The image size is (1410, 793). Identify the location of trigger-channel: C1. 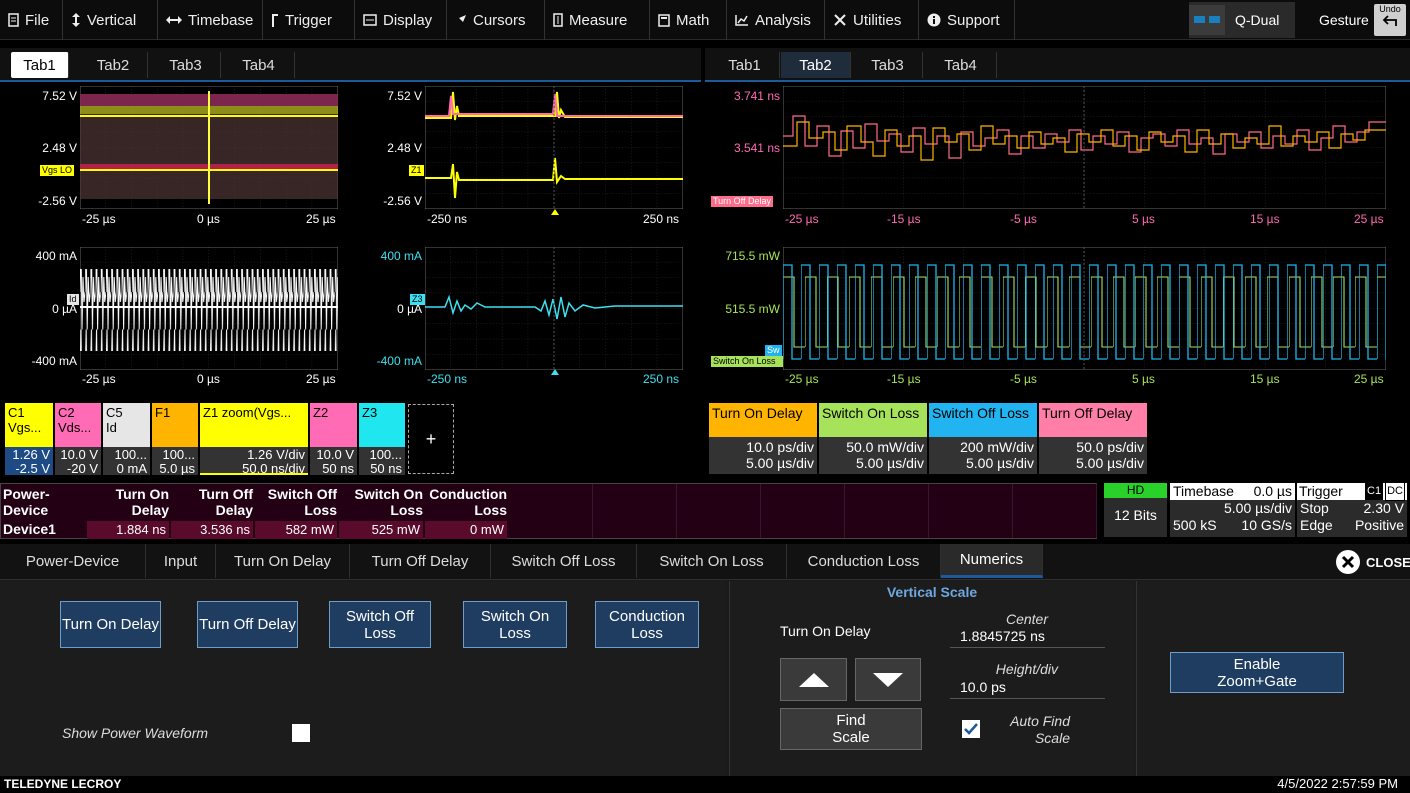
(1374, 491).